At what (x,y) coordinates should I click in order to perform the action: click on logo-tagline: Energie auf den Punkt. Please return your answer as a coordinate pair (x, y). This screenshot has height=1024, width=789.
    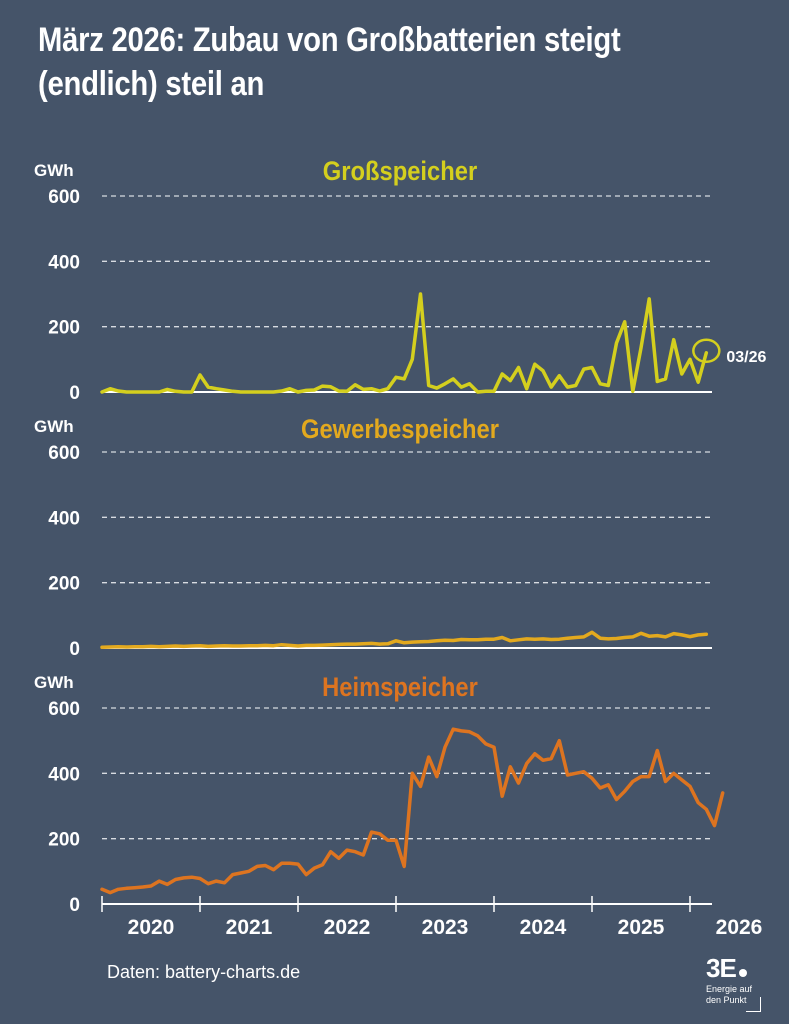
    Looking at the image, I should click on (729, 994).